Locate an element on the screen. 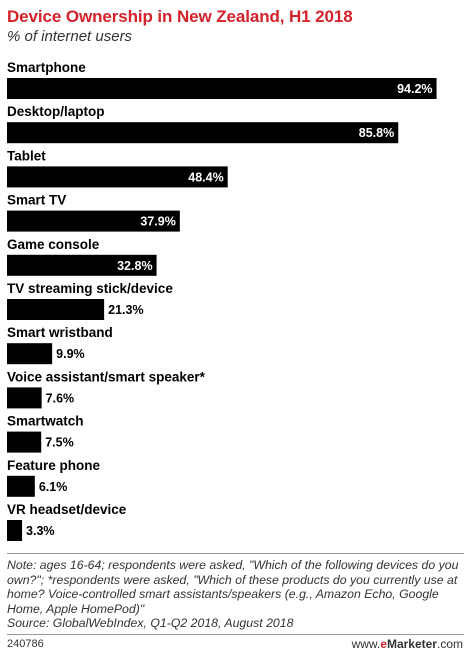 This screenshot has width=471, height=655. value-label: 7.5% is located at coordinates (59, 443).